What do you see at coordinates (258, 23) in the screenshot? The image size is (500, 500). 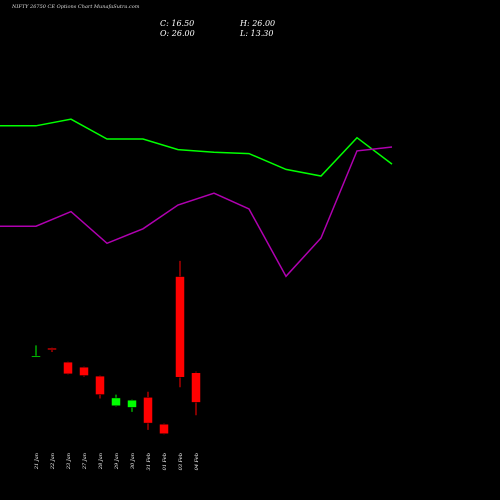 I see `high-value: H: 26.00` at bounding box center [258, 23].